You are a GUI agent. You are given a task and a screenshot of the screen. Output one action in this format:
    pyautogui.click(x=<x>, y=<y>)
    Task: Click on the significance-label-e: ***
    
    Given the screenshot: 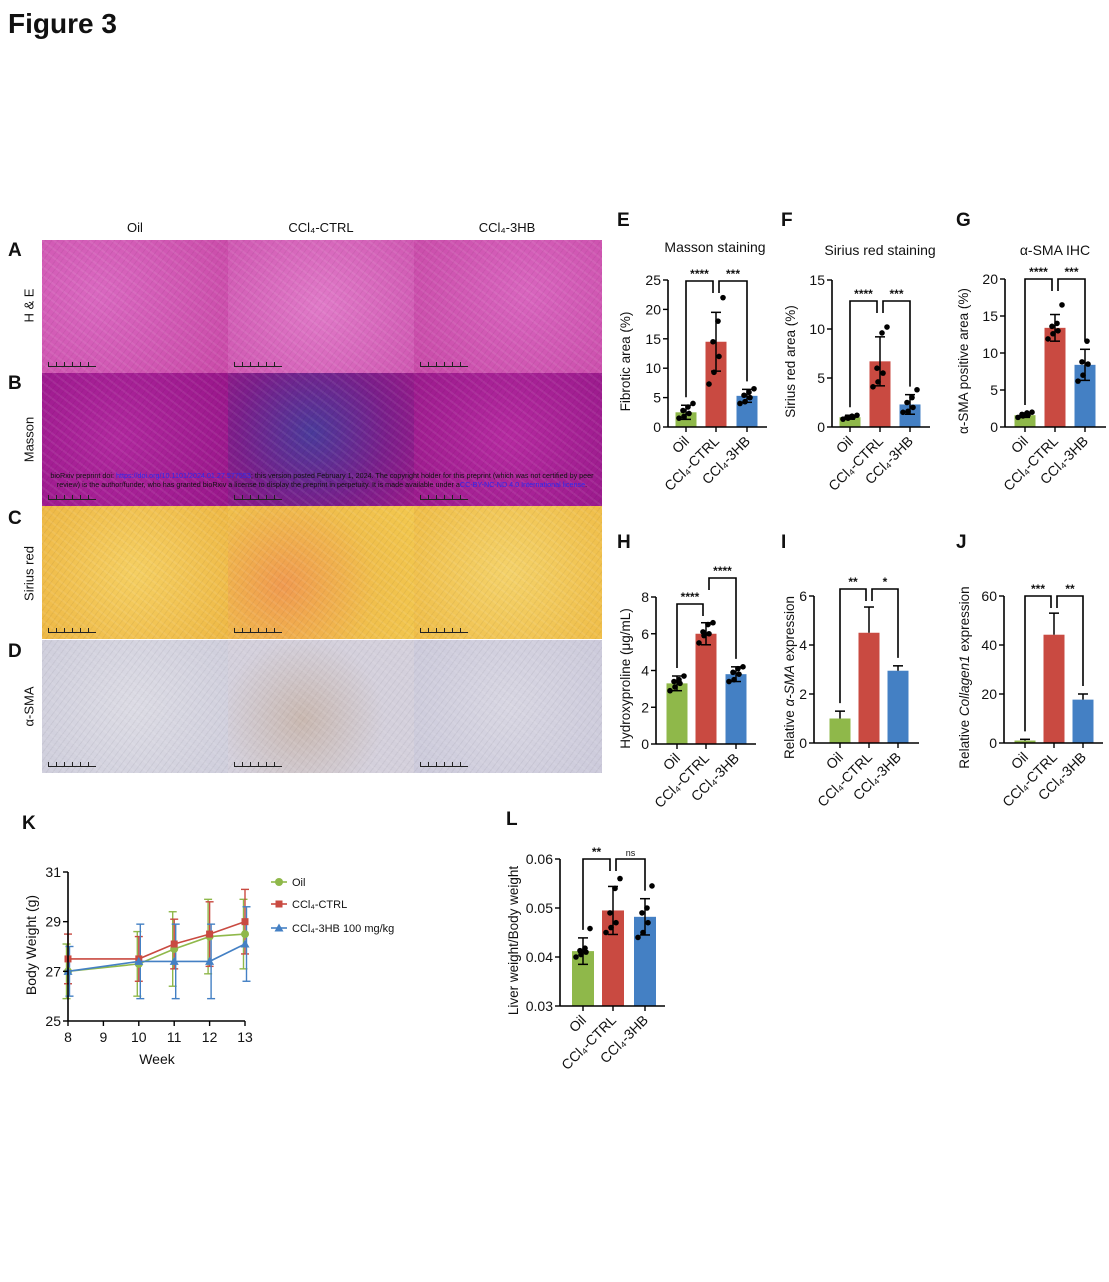 What is the action you would take?
    pyautogui.click(x=733, y=274)
    